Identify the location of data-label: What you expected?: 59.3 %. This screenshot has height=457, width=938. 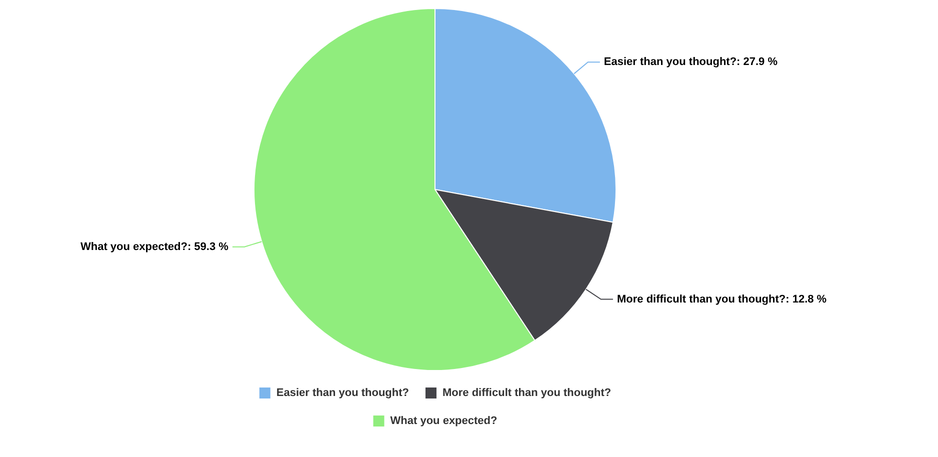
(154, 246).